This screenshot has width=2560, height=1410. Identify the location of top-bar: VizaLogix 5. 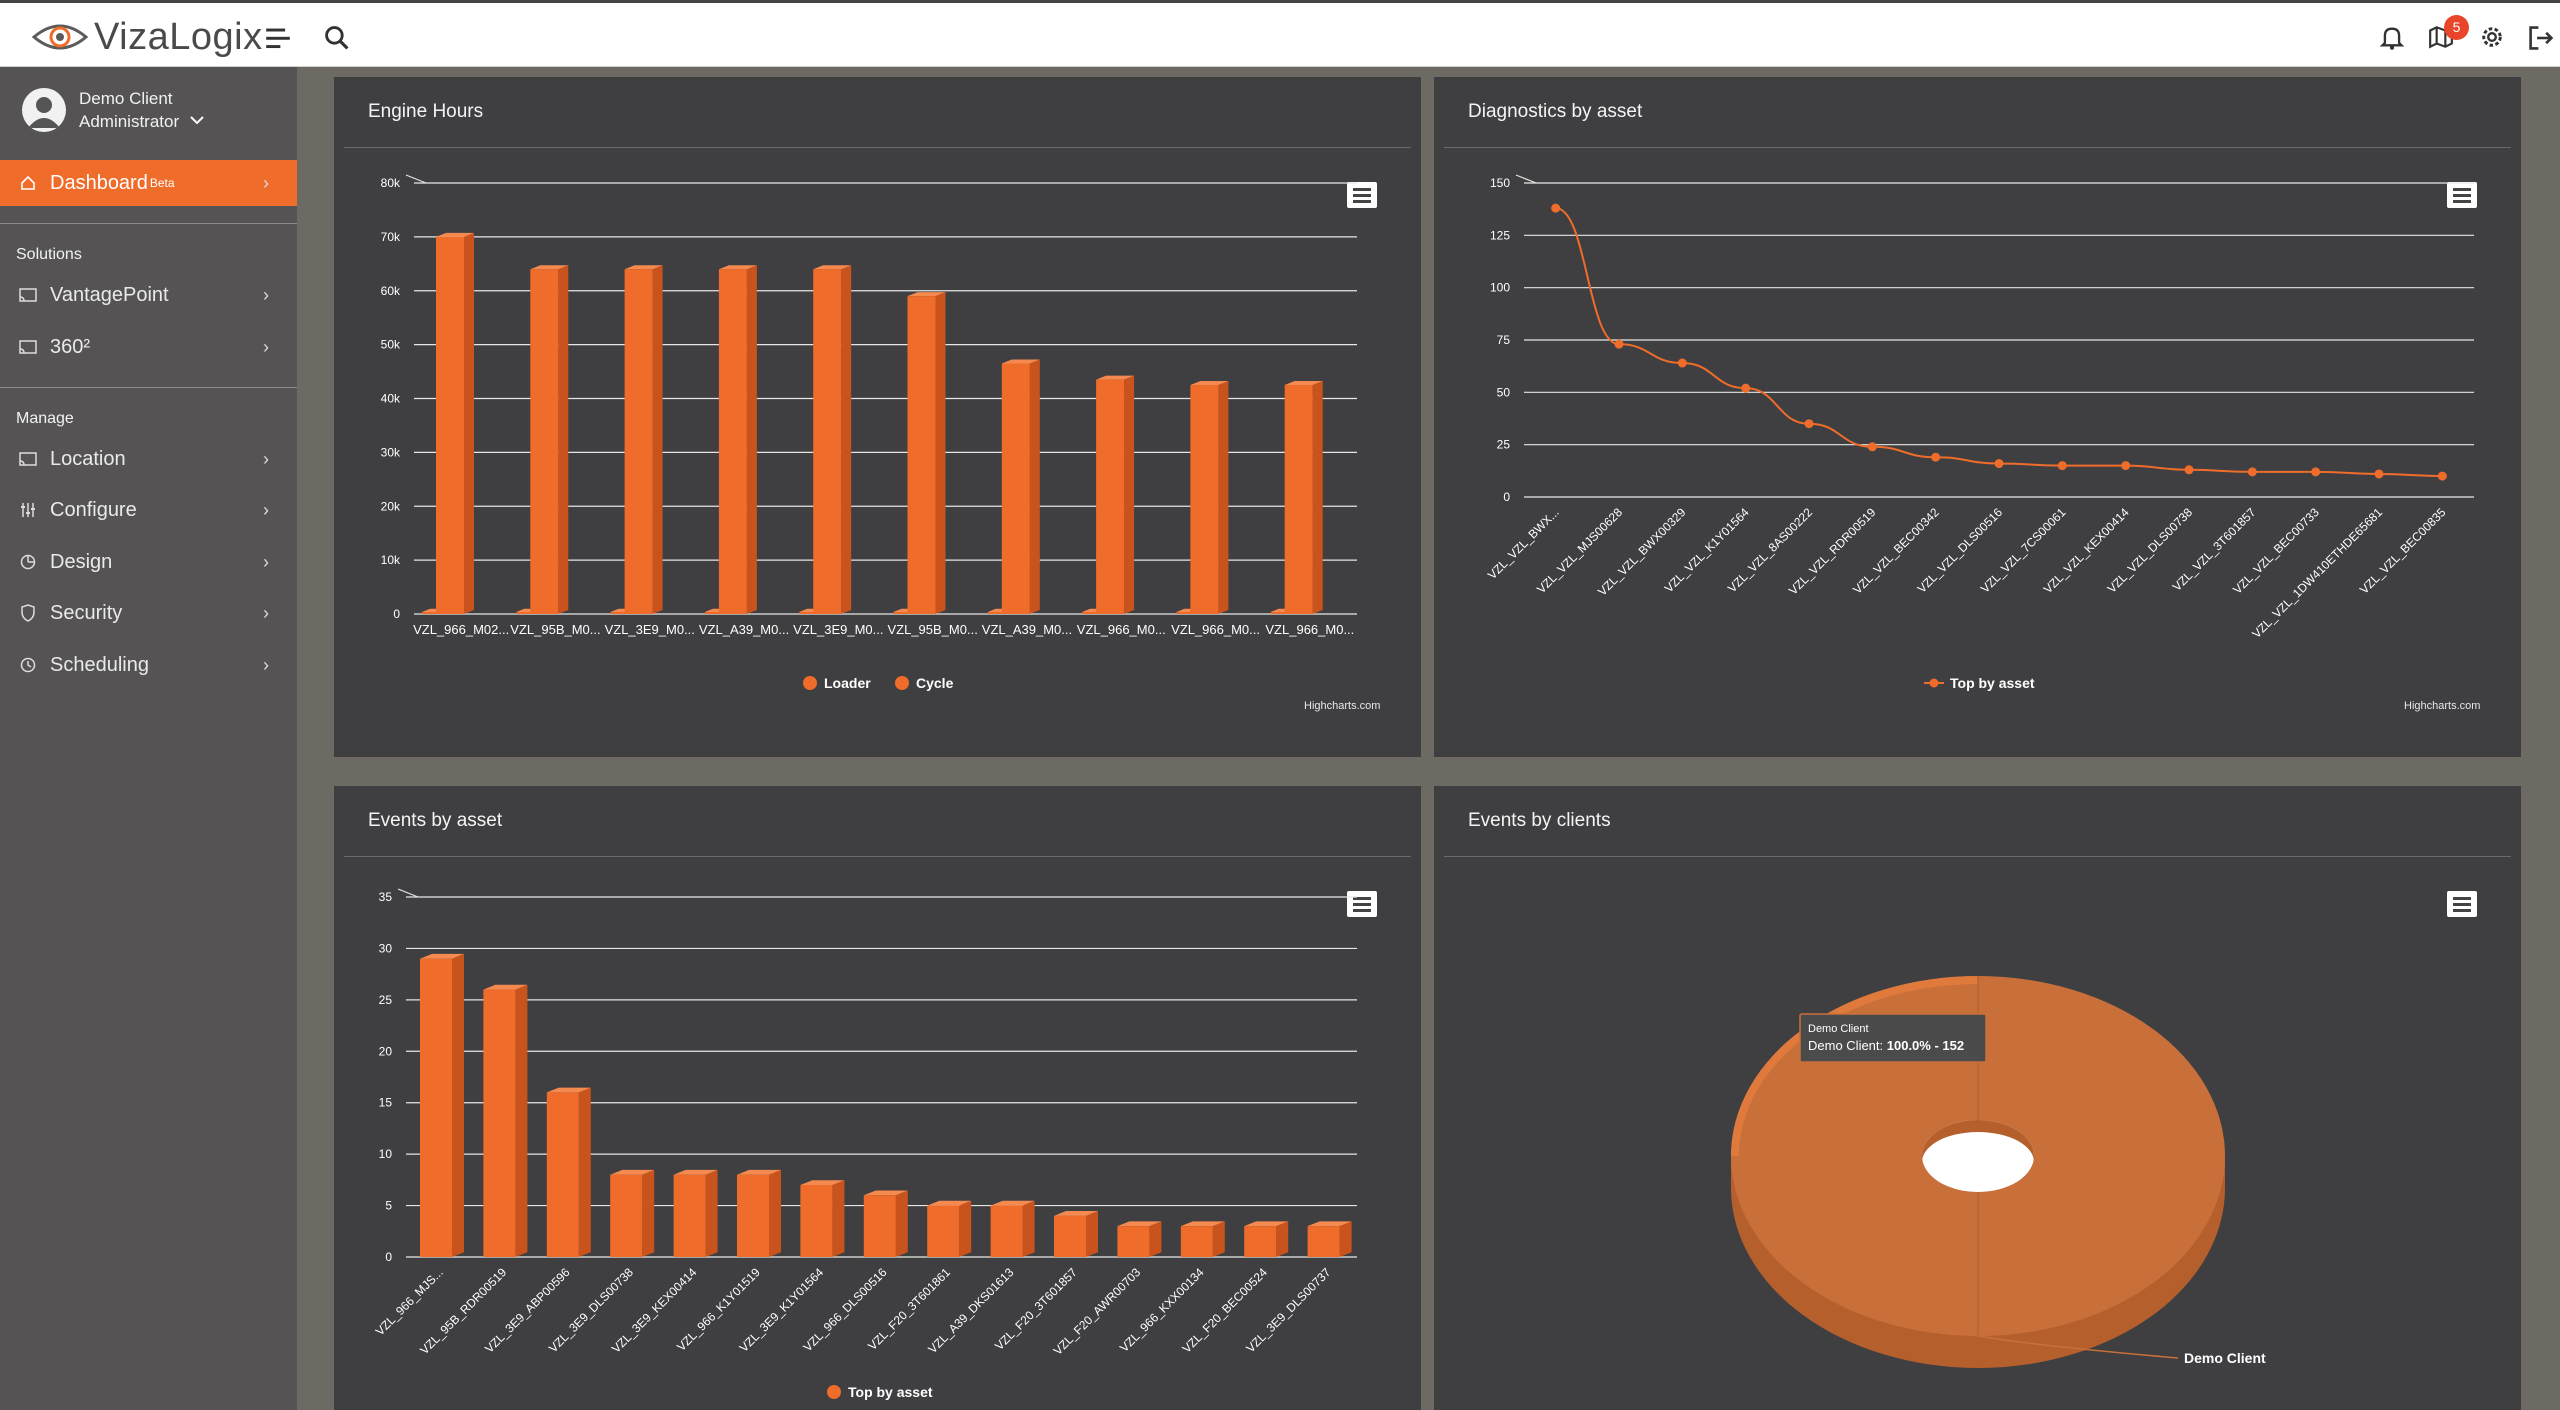
(1280, 33).